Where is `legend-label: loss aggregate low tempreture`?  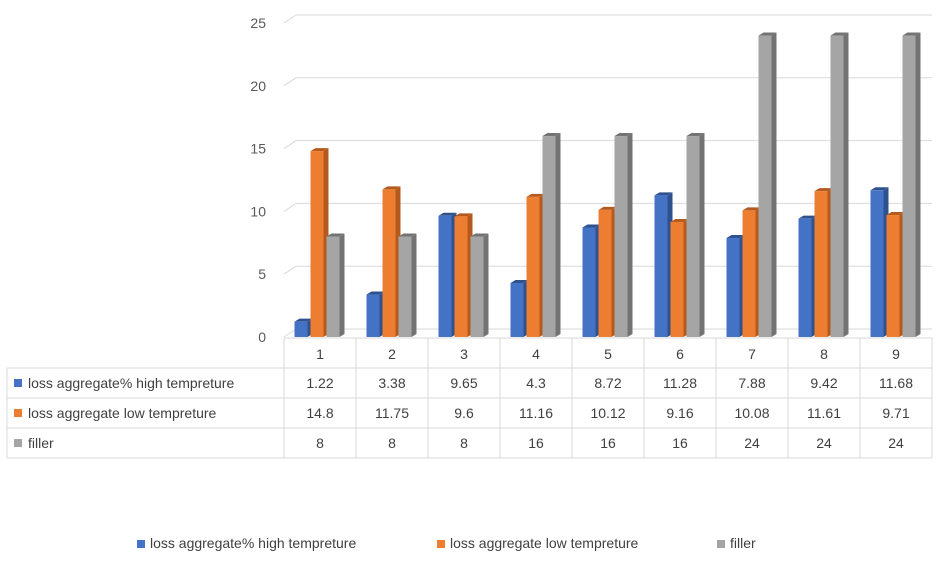
legend-label: loss aggregate low tempreture is located at coordinates (544, 543).